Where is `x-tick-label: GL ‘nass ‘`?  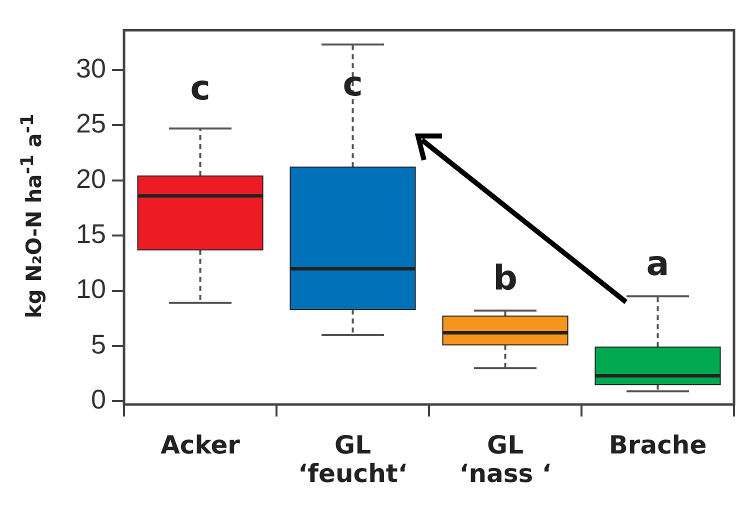
x-tick-label: GL ‘nass ‘ is located at coordinates (505, 459).